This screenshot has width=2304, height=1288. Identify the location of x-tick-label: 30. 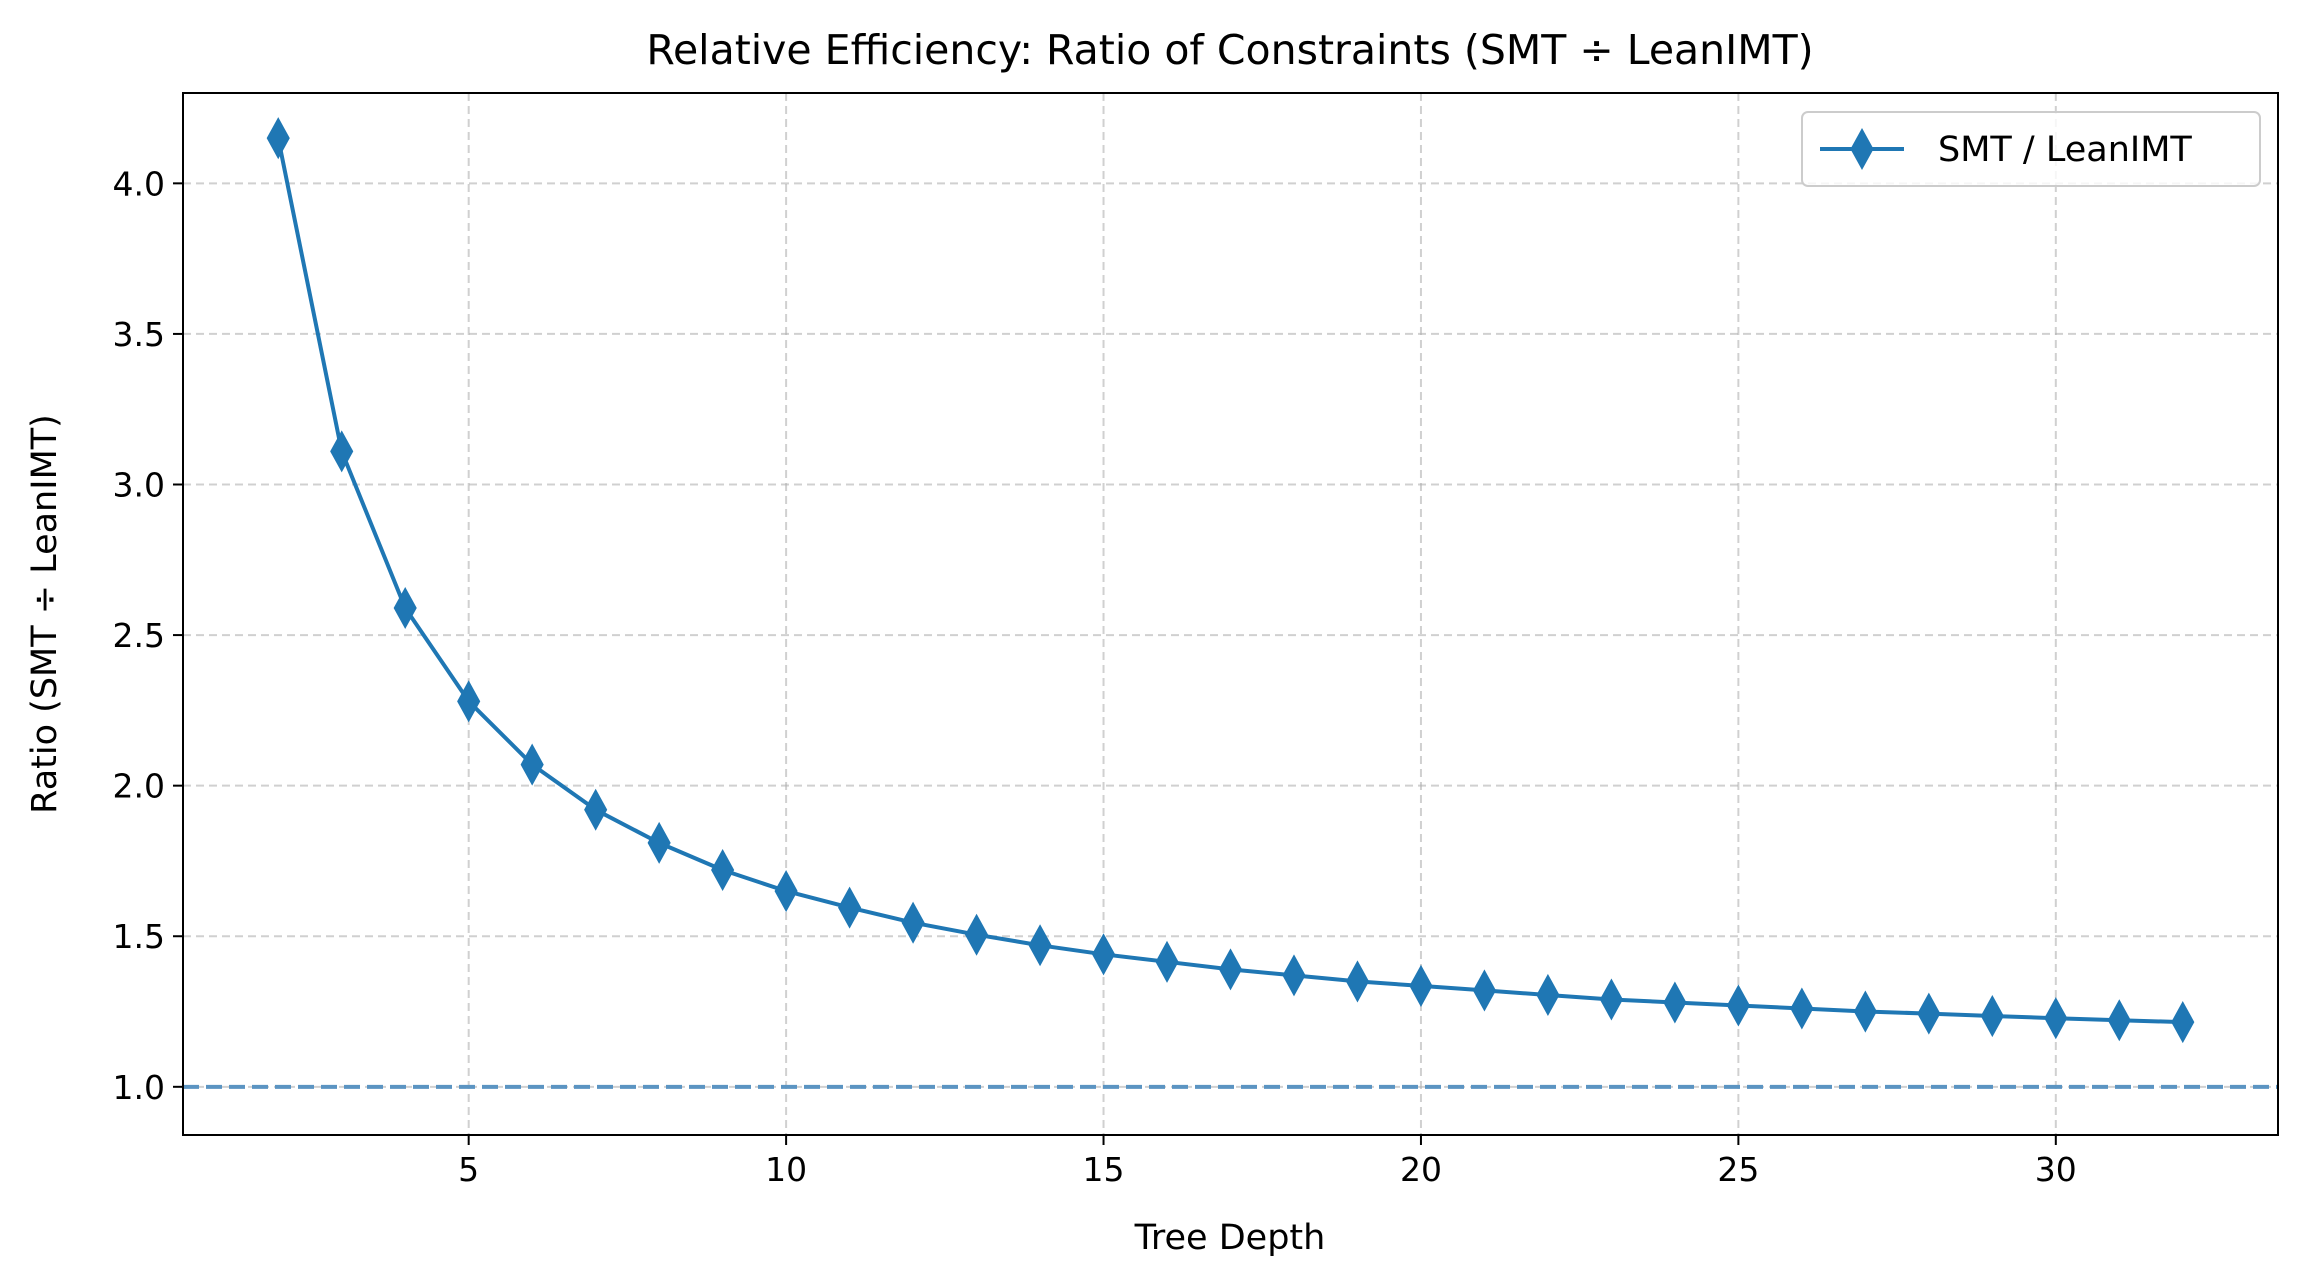
(2056, 1169).